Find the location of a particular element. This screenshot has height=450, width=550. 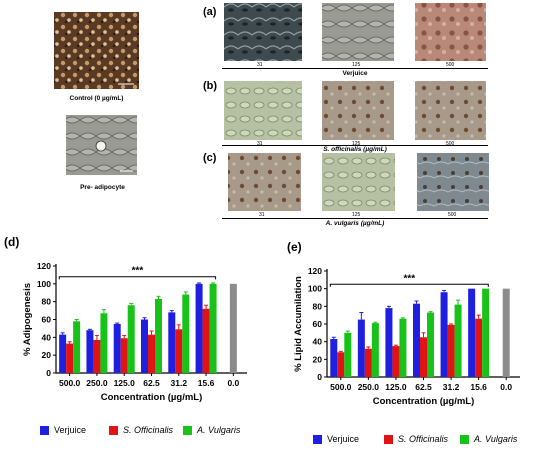

y-axis-label: % Lipid Accumilation is located at coordinates (298, 324).